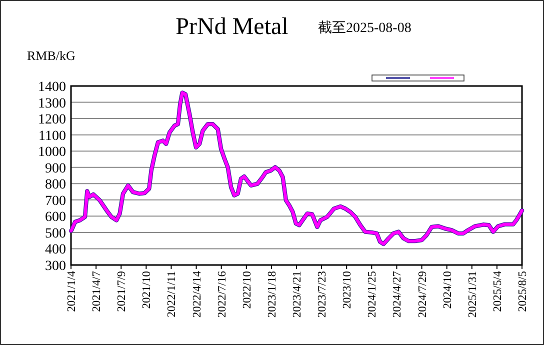 The width and height of the screenshot is (544, 345). I want to click on y-tick-label: 1400, so click(52, 87).